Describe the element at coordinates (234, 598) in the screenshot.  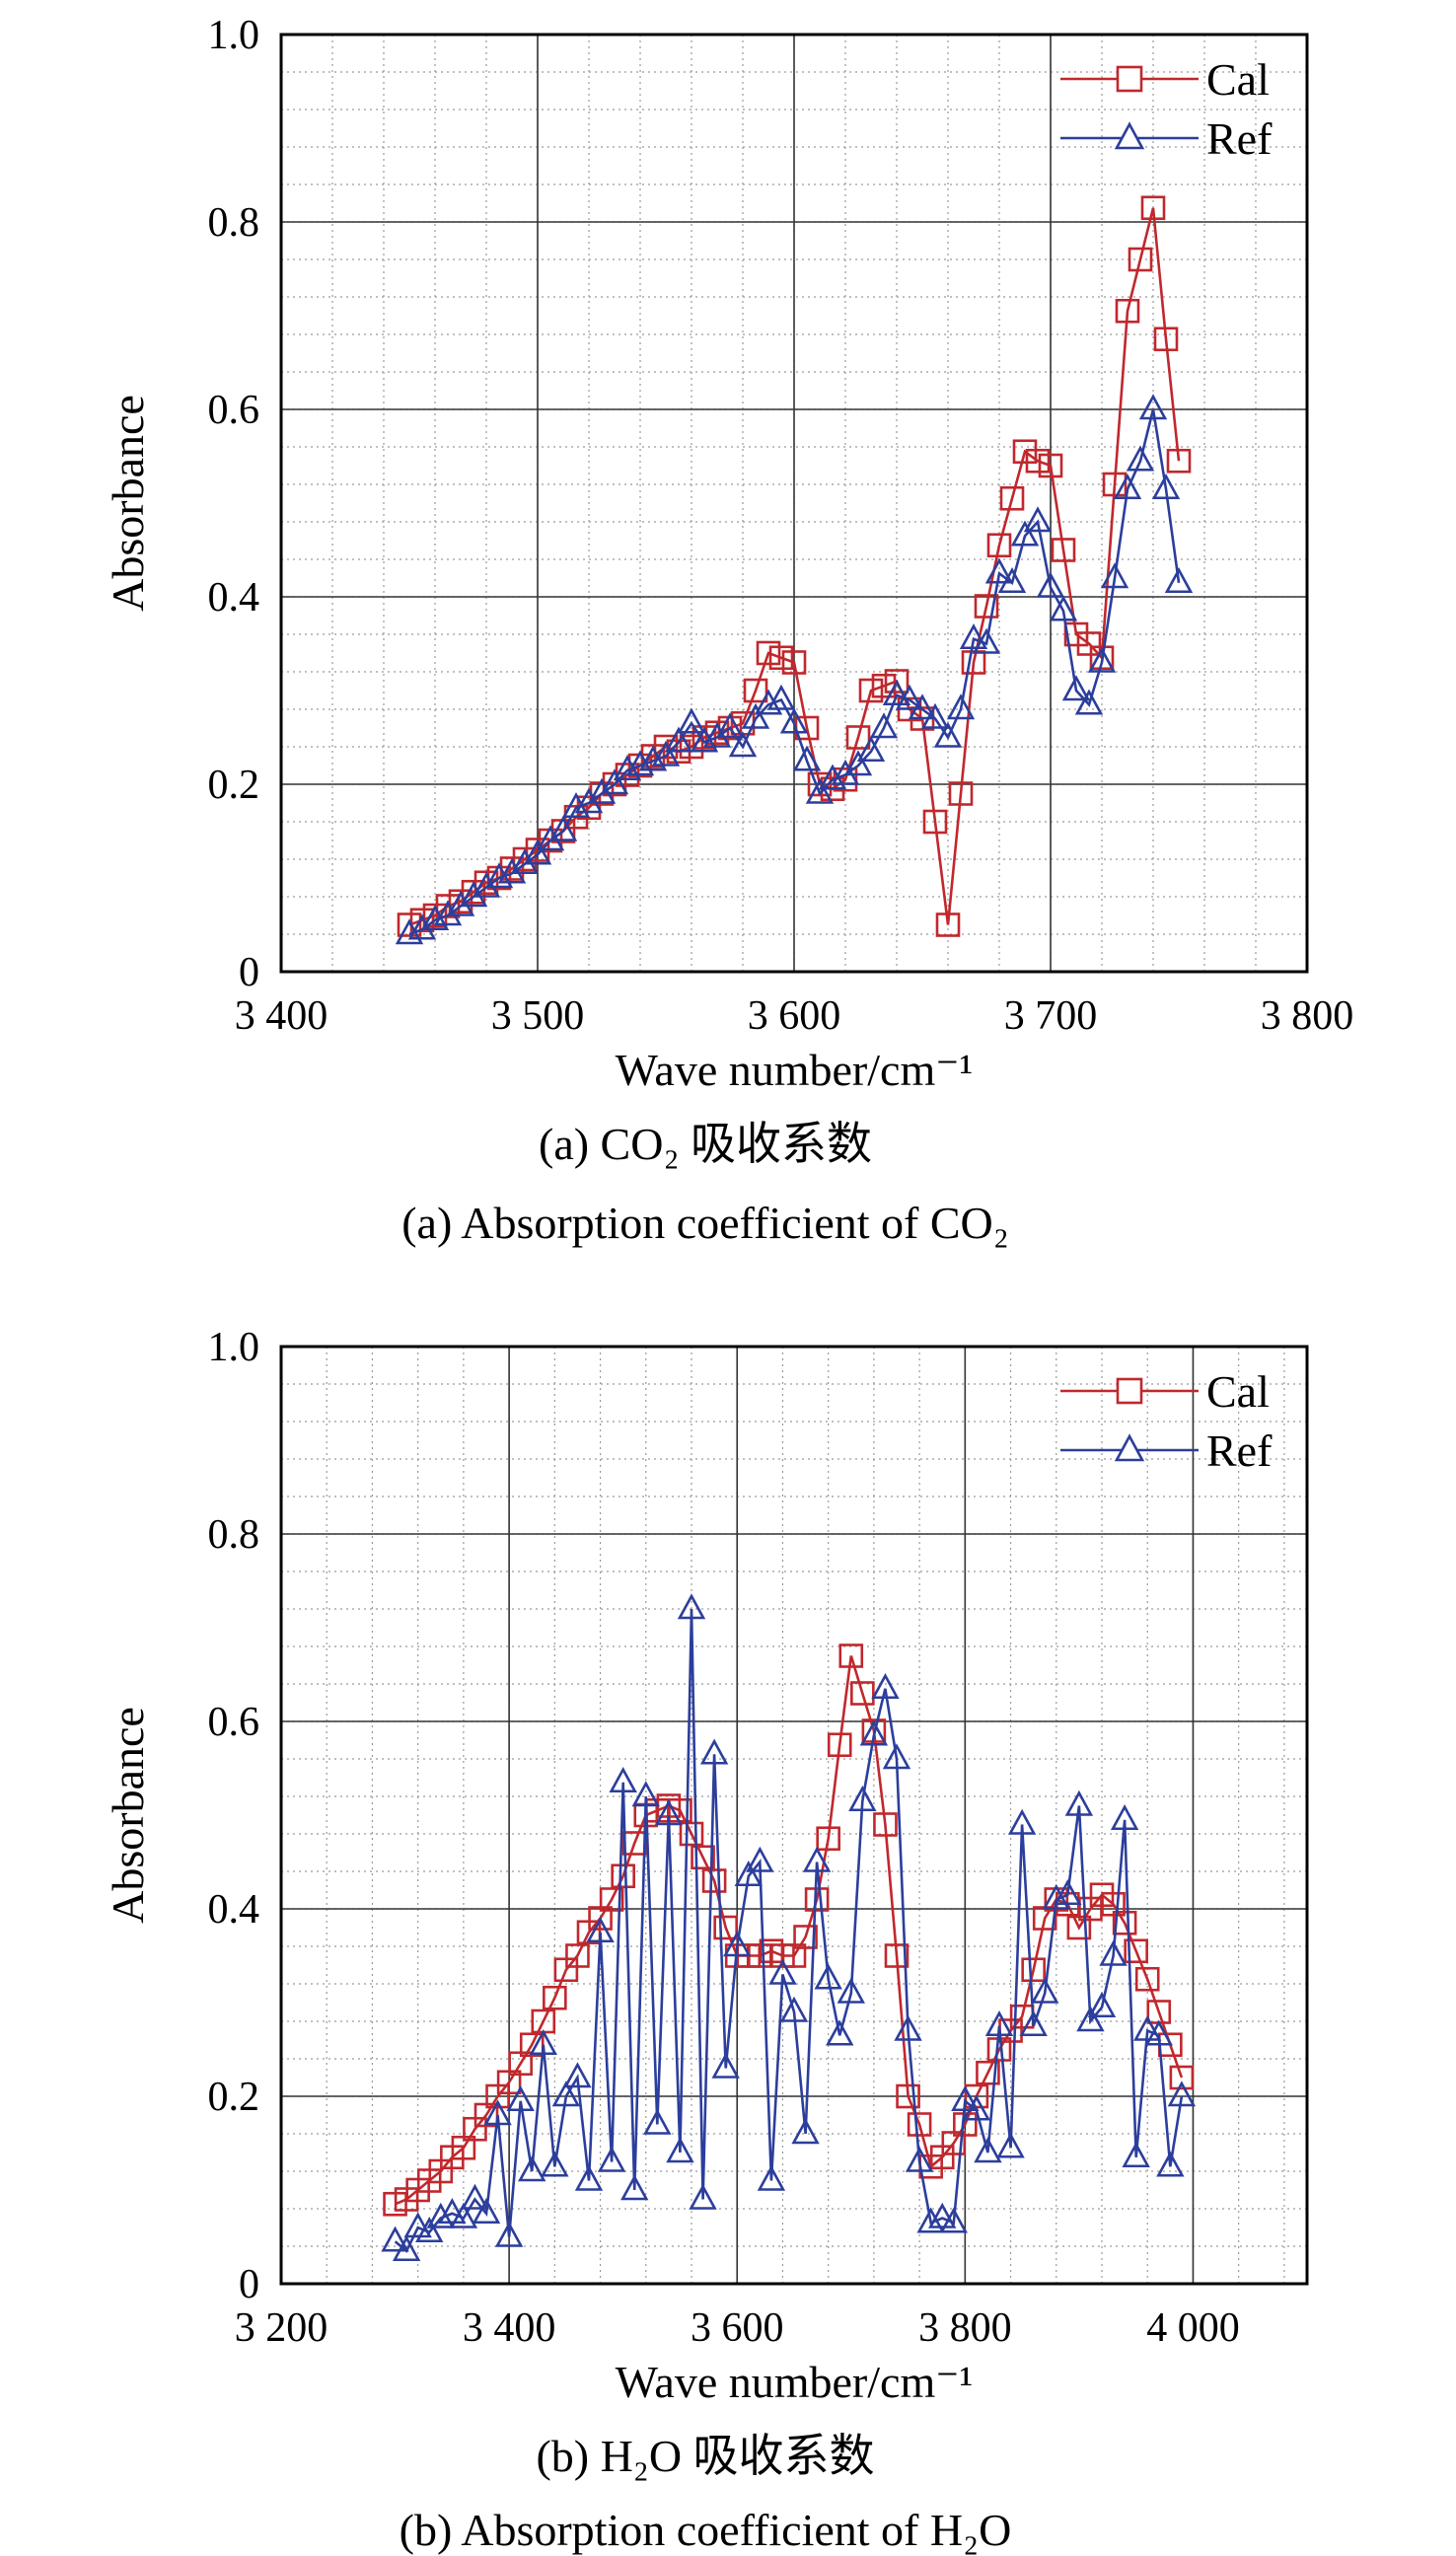
I see `y-tick-label: 0.4` at that location.